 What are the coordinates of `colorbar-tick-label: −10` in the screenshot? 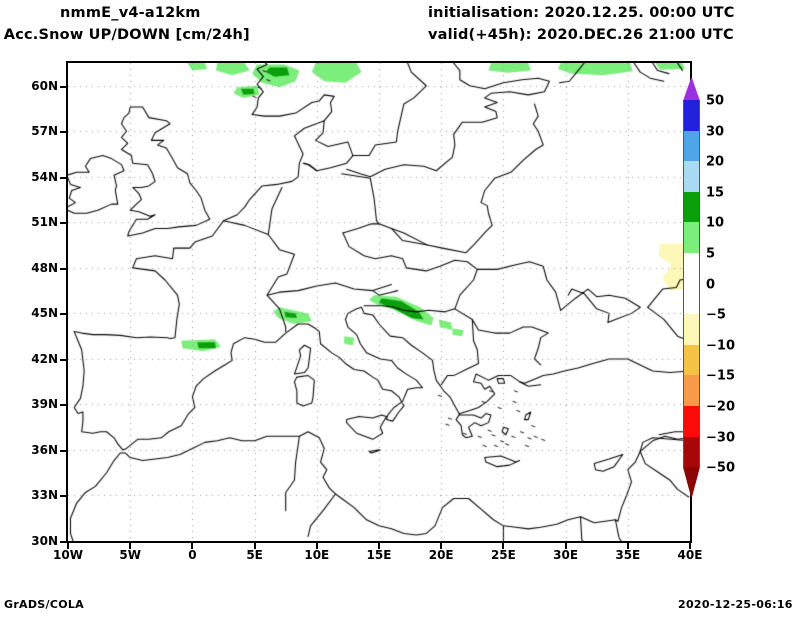 It's located at (720, 346).